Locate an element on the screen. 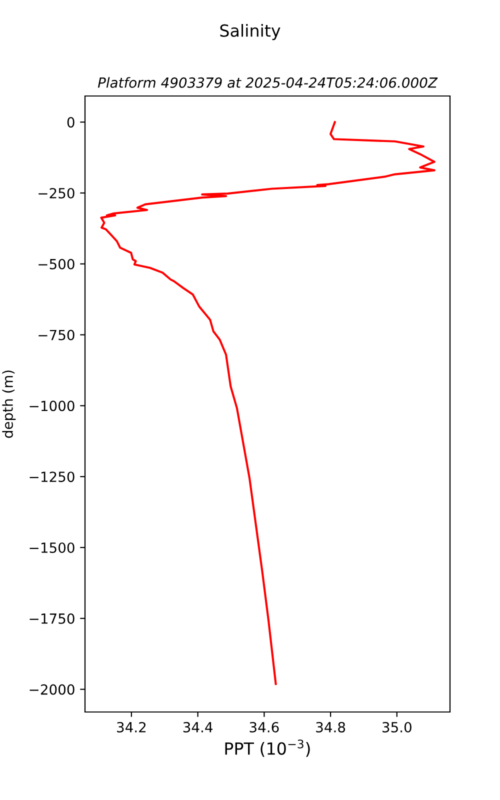 This screenshot has height=800, width=500. y-tick-label: −250 is located at coordinates (56, 193).